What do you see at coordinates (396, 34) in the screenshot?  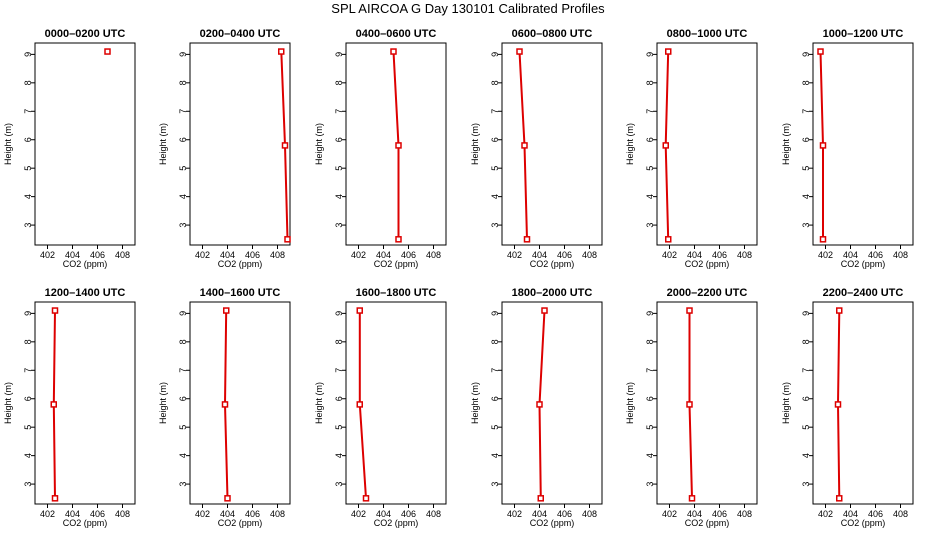 I see `panel-title: 0400–0600 UTC` at bounding box center [396, 34].